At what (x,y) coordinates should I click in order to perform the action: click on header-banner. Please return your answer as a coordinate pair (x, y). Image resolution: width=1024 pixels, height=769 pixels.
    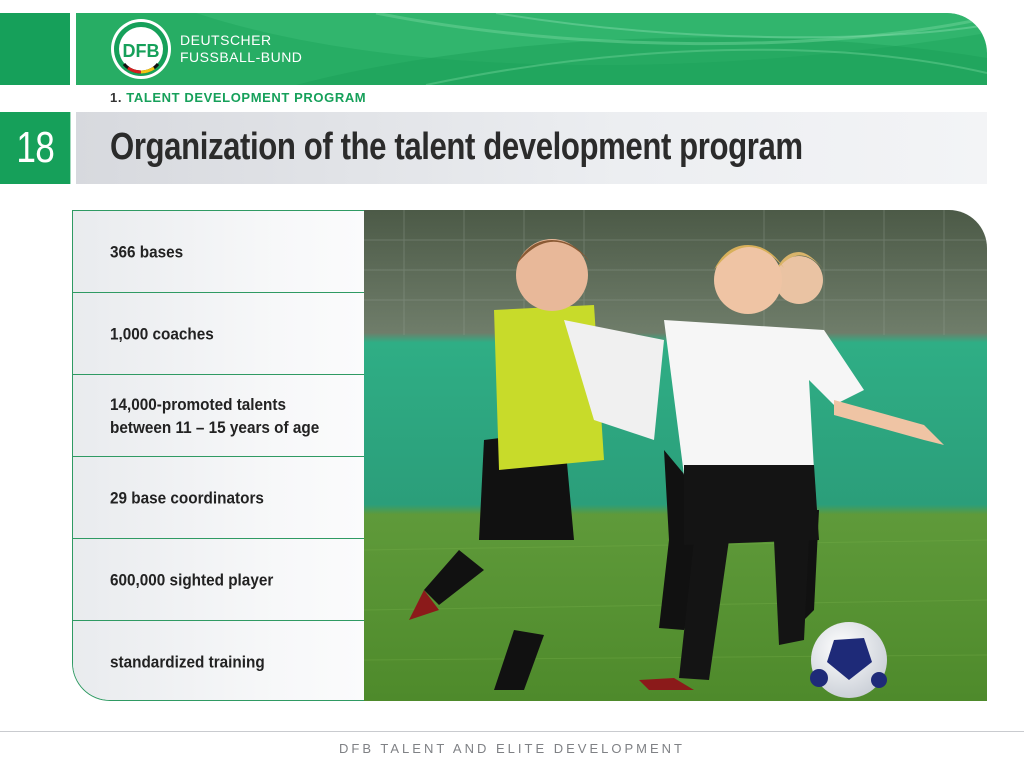
    Looking at the image, I should click on (531, 49).